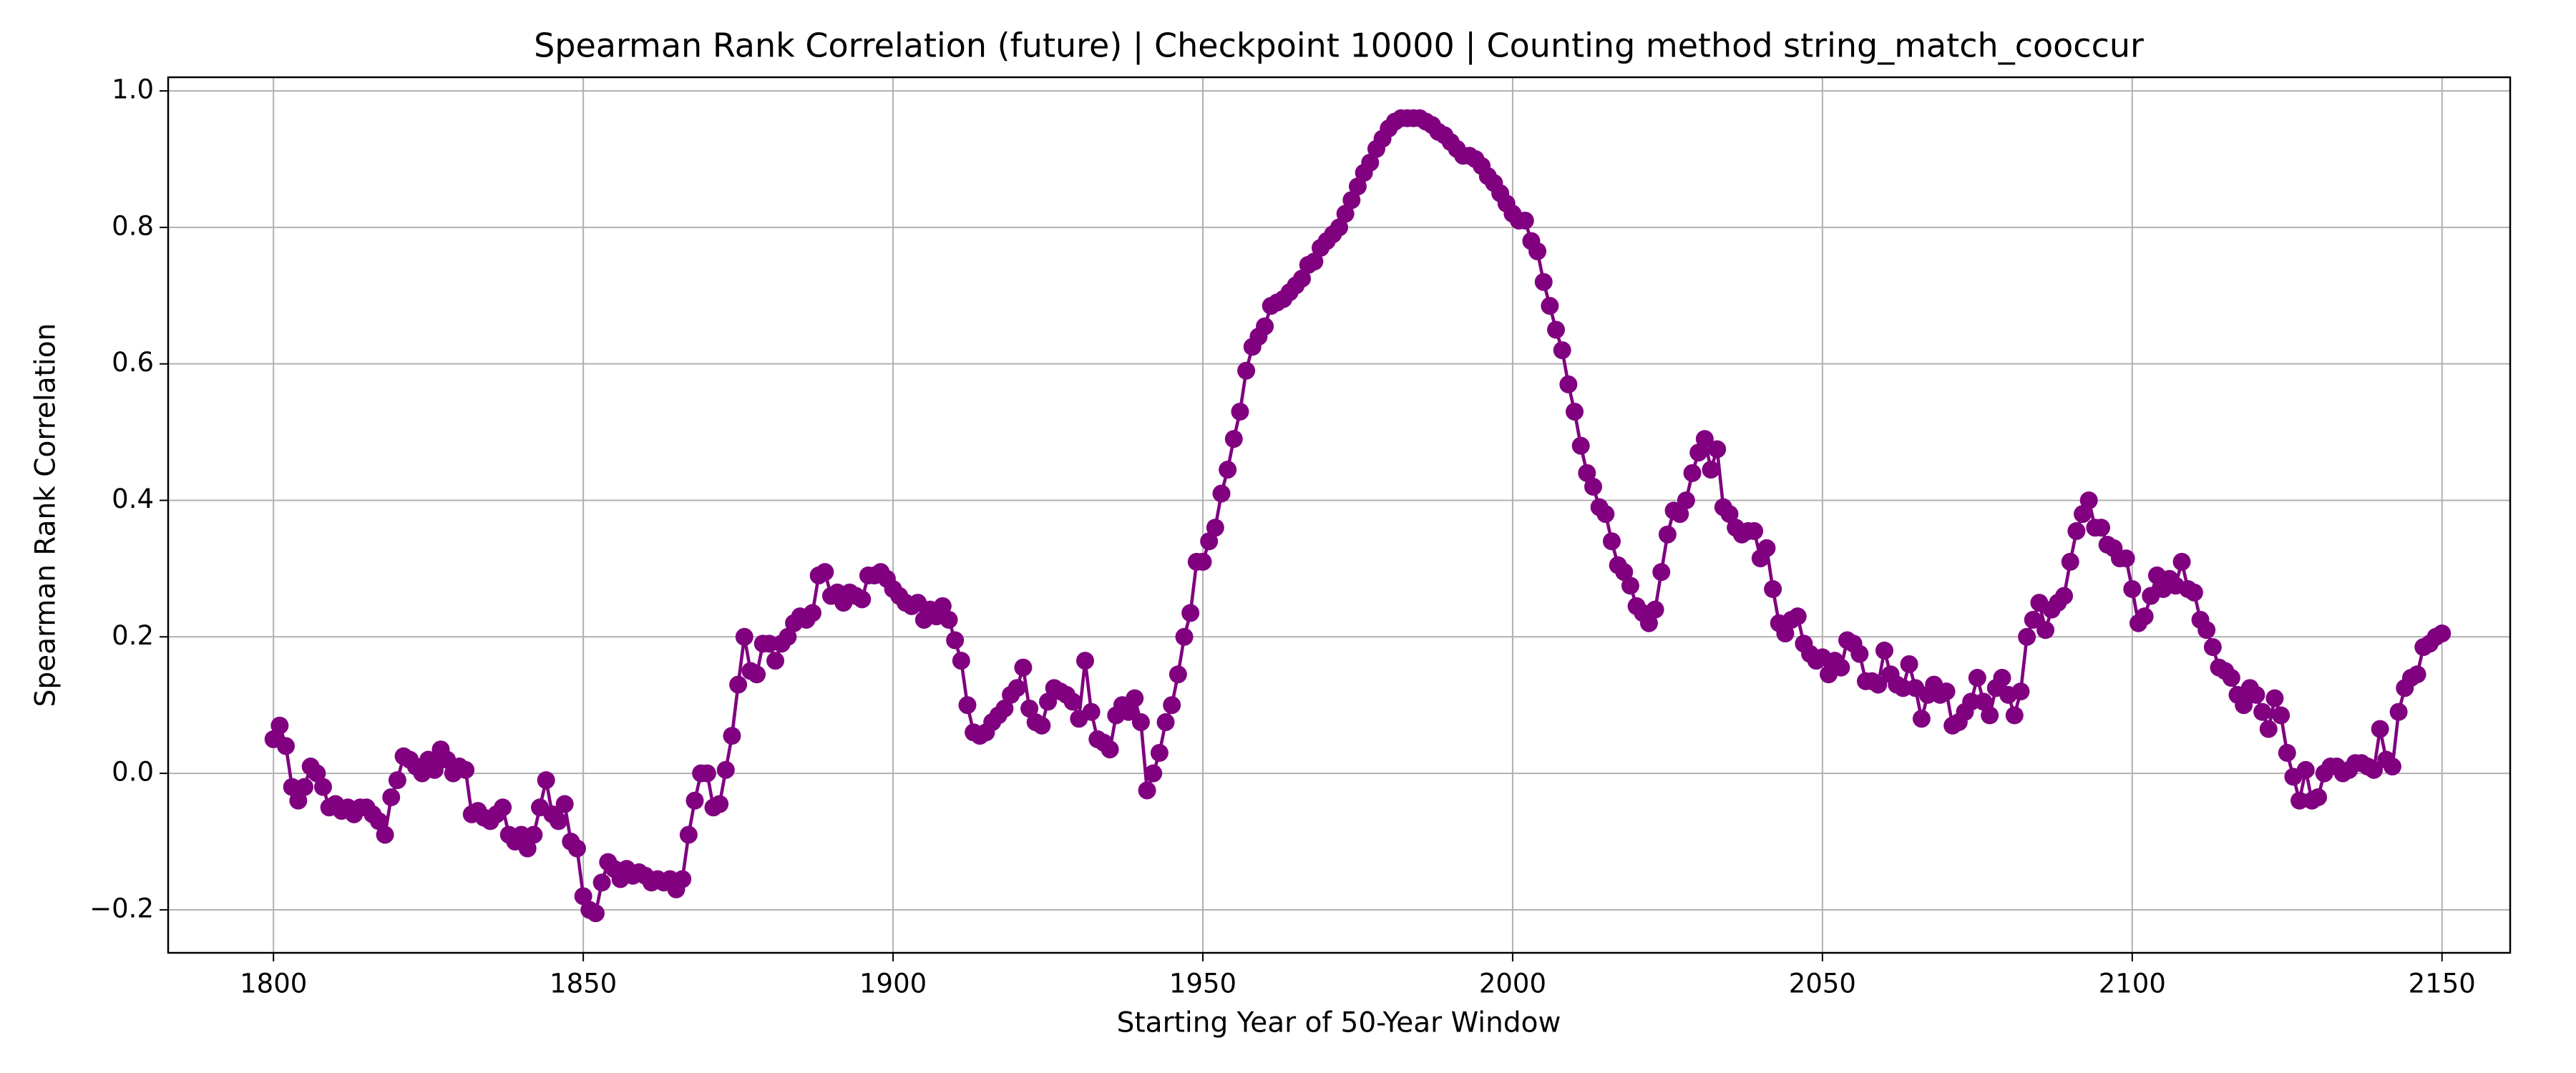 Image resolution: width=2576 pixels, height=1073 pixels. What do you see at coordinates (583, 984) in the screenshot?
I see `x-tick-label: 1850` at bounding box center [583, 984].